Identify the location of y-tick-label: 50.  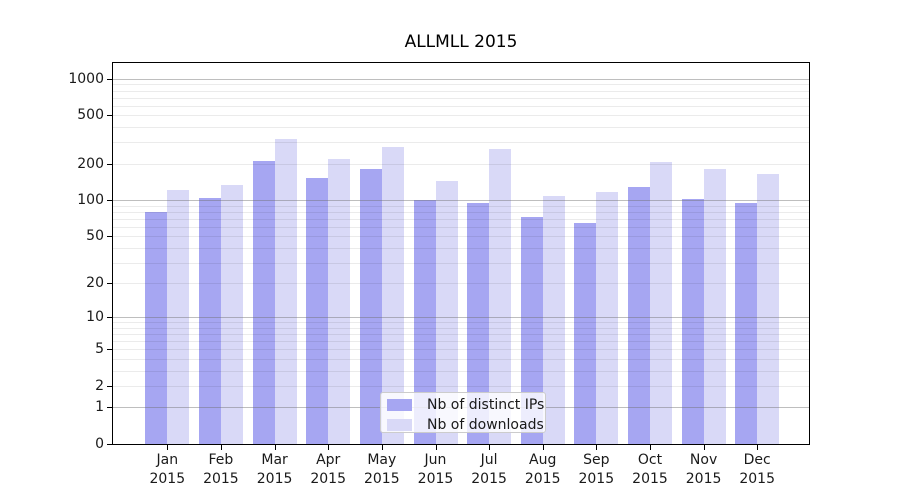
(95, 236).